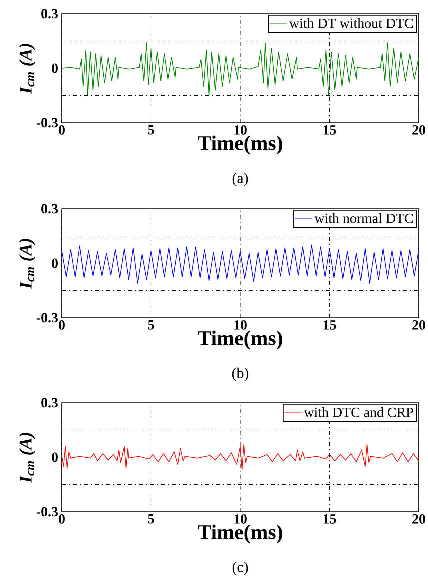 The height and width of the screenshot is (582, 428). Describe the element at coordinates (240, 375) in the screenshot. I see `text: (b)` at that location.